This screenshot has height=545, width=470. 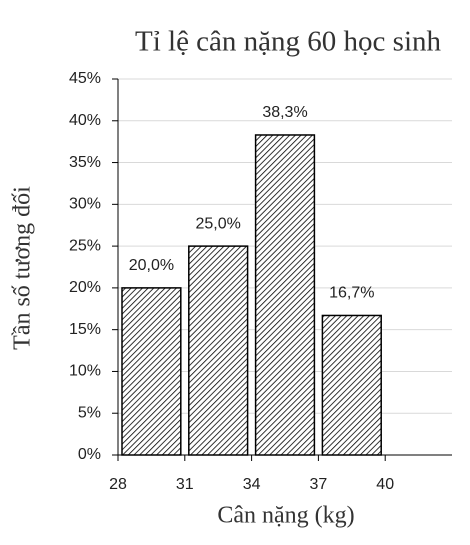 What do you see at coordinates (284, 112) in the screenshot?
I see `data-label: 38,3%` at bounding box center [284, 112].